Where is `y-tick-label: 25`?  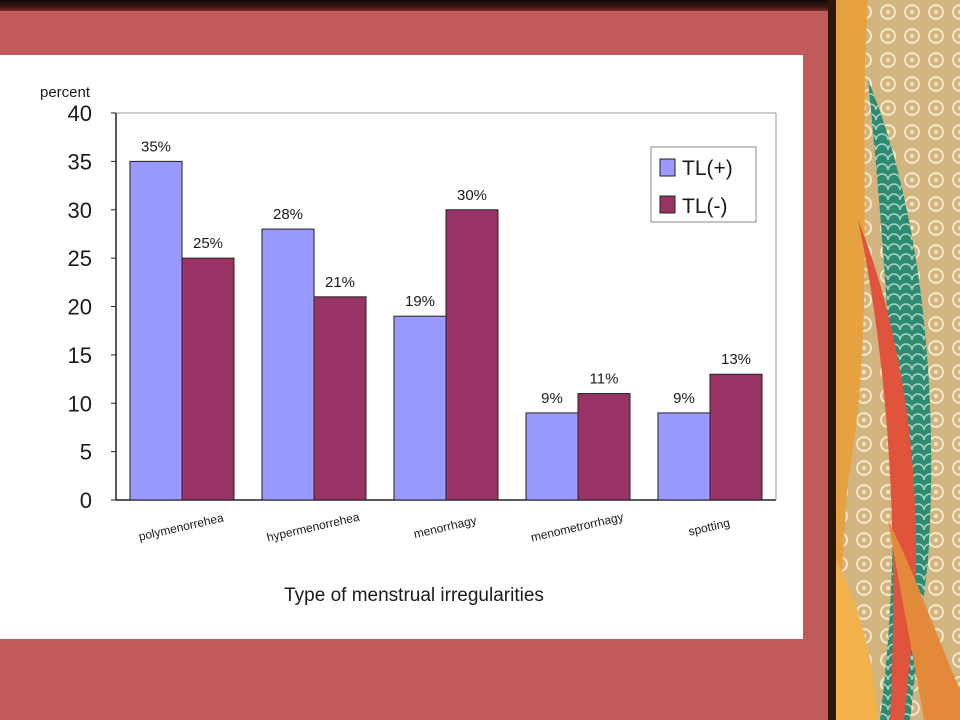 y-tick-label: 25 is located at coordinates (80, 258).